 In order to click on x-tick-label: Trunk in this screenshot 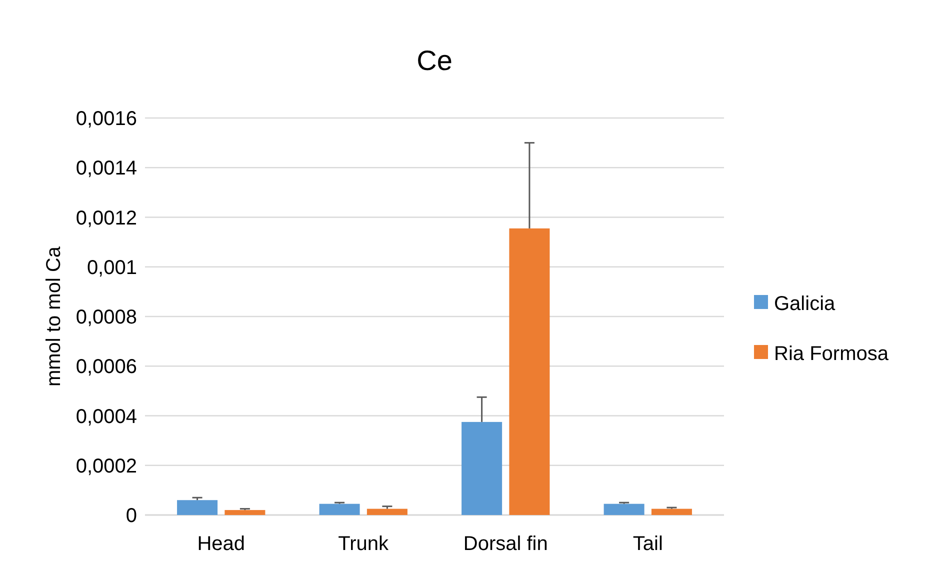, I will do `click(364, 544)`.